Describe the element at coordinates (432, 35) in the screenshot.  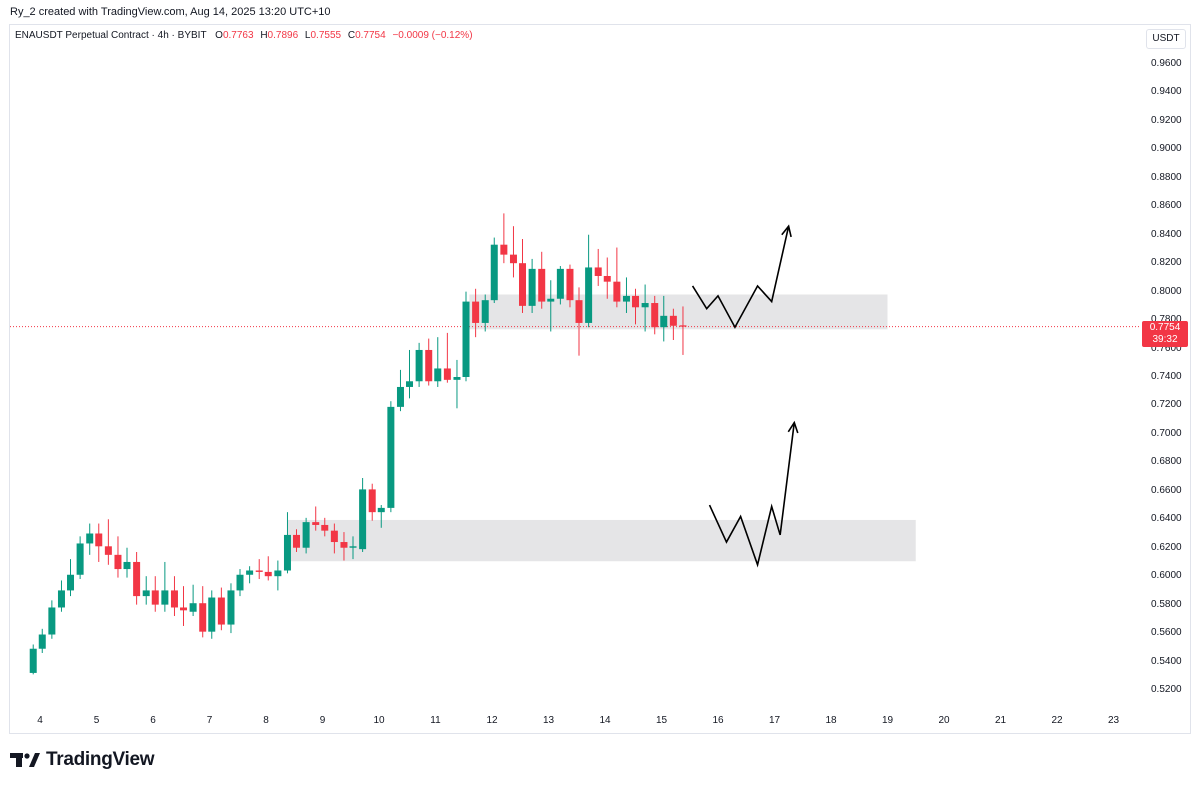
I see `change-value: −0.0009 (−0.12%)` at that location.